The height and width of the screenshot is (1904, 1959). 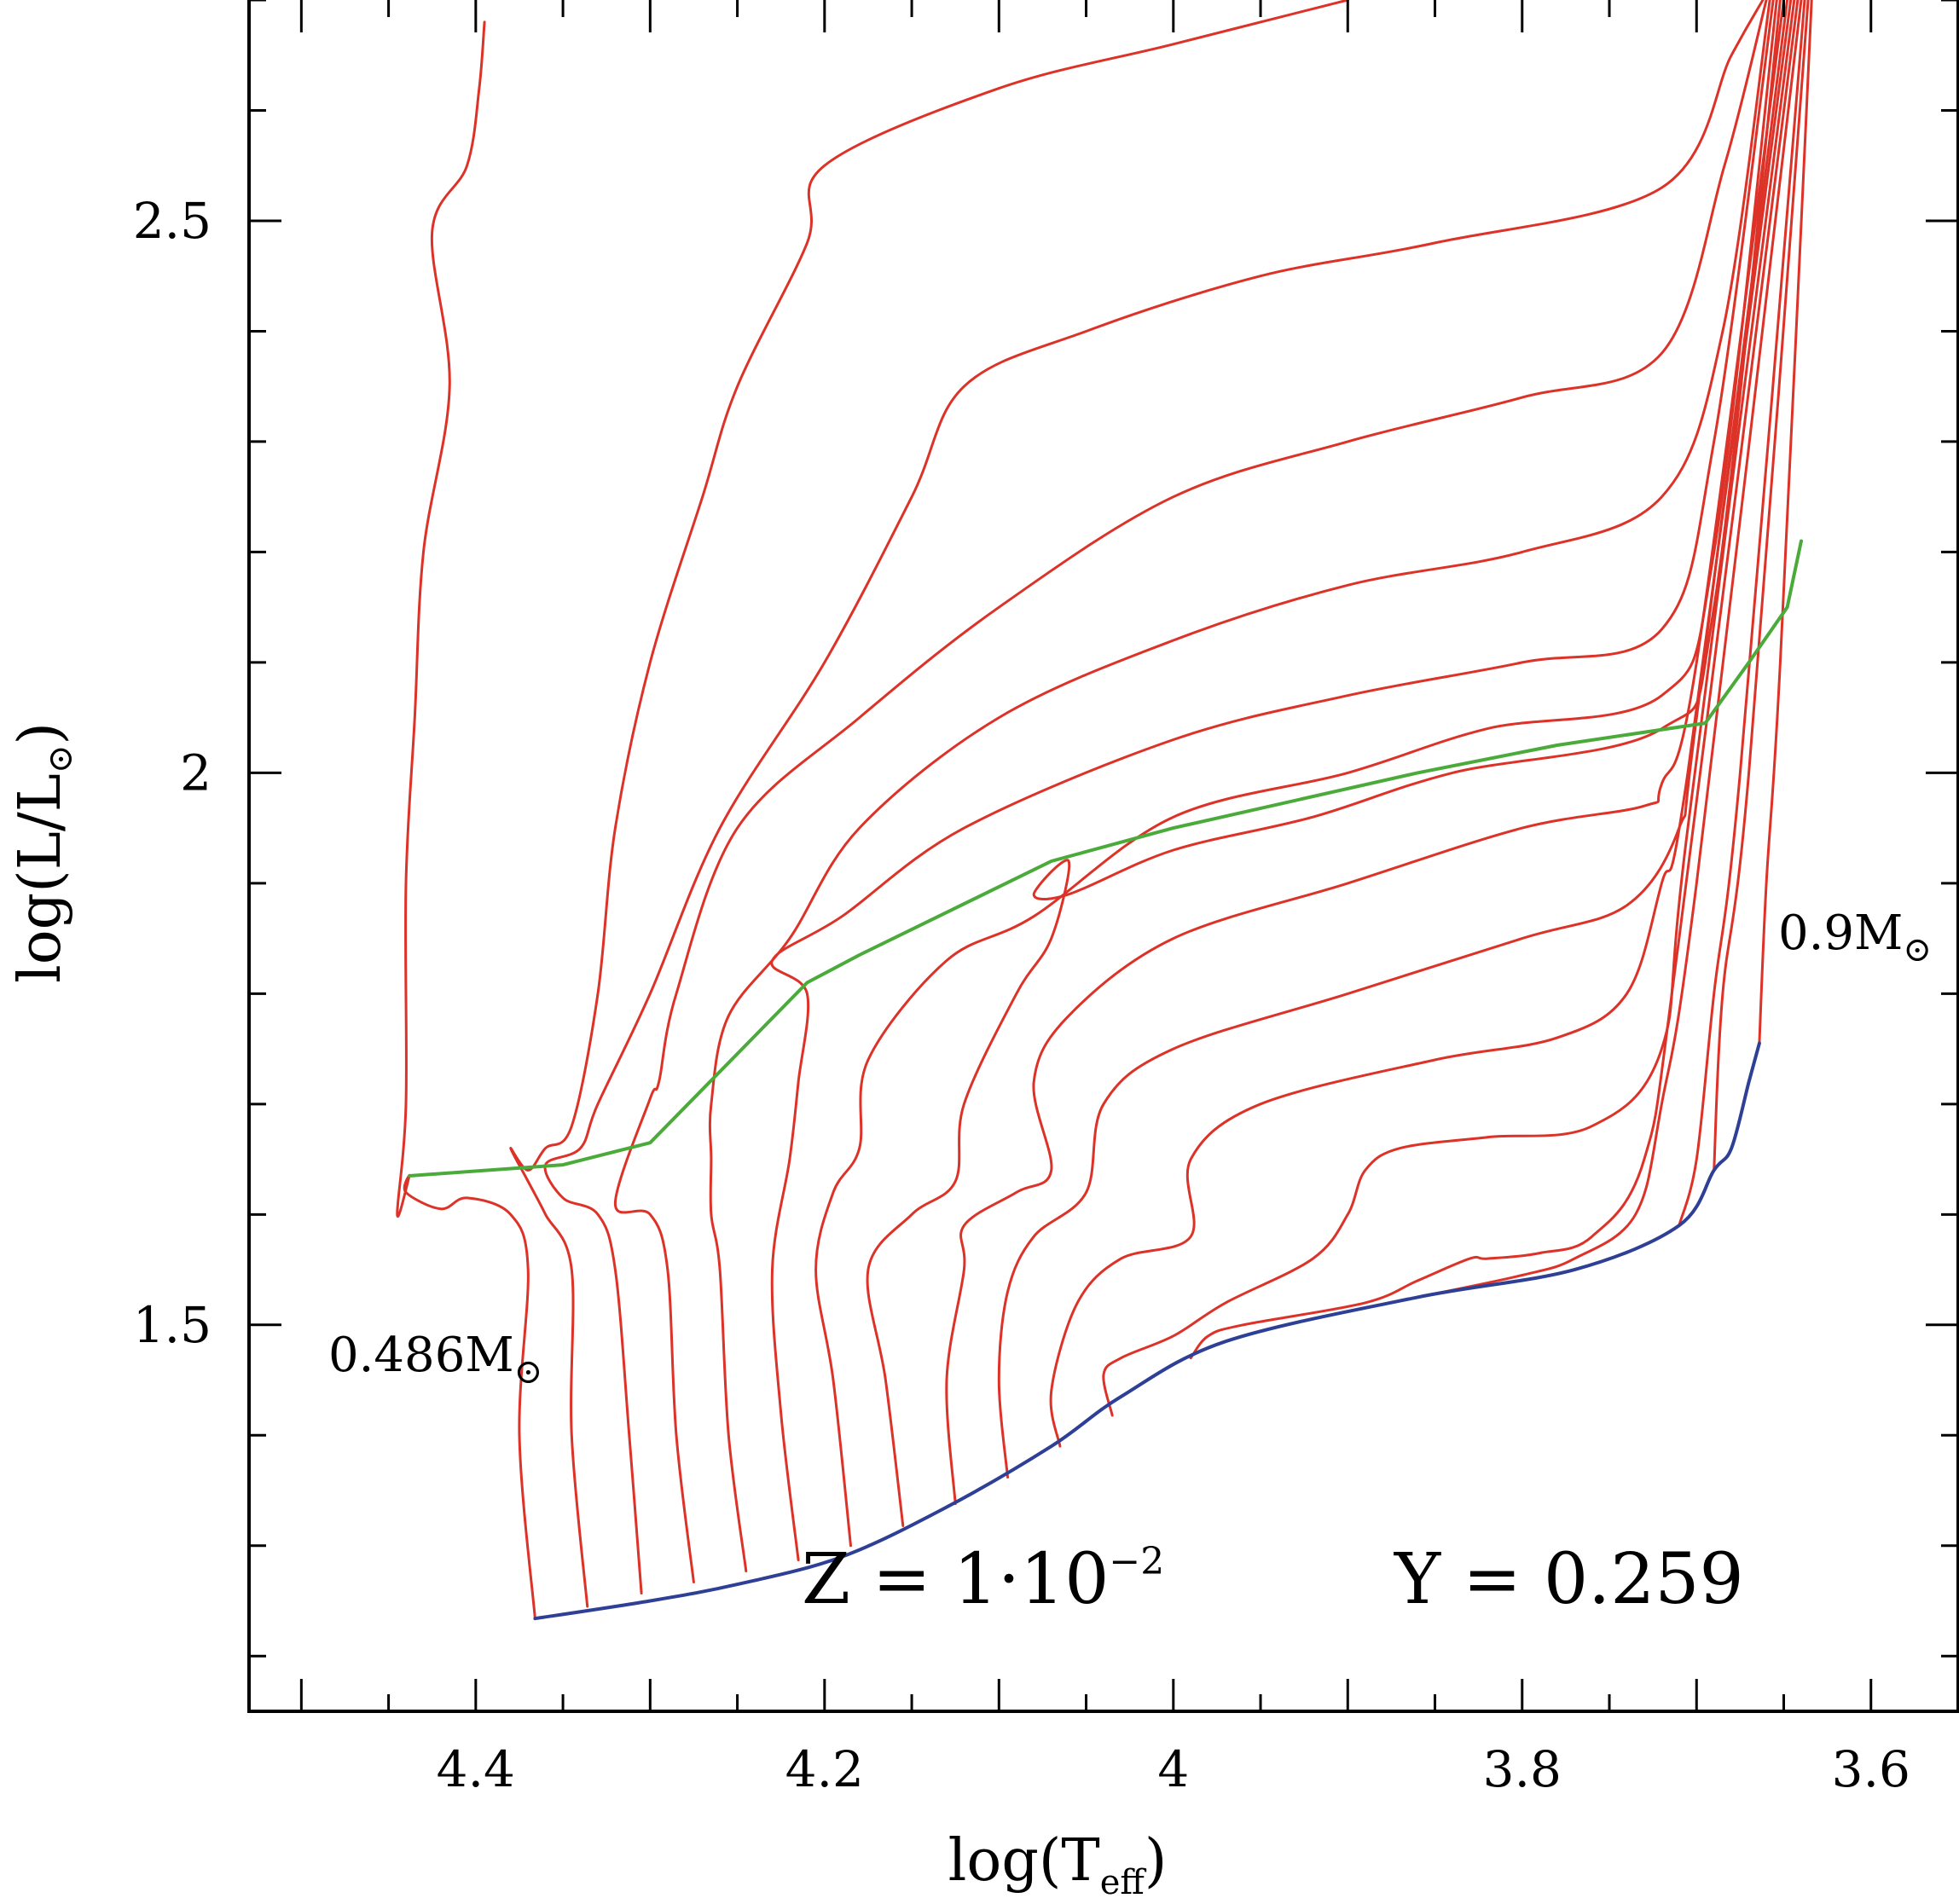 I want to click on track-0.85, so click(x=1761, y=586).